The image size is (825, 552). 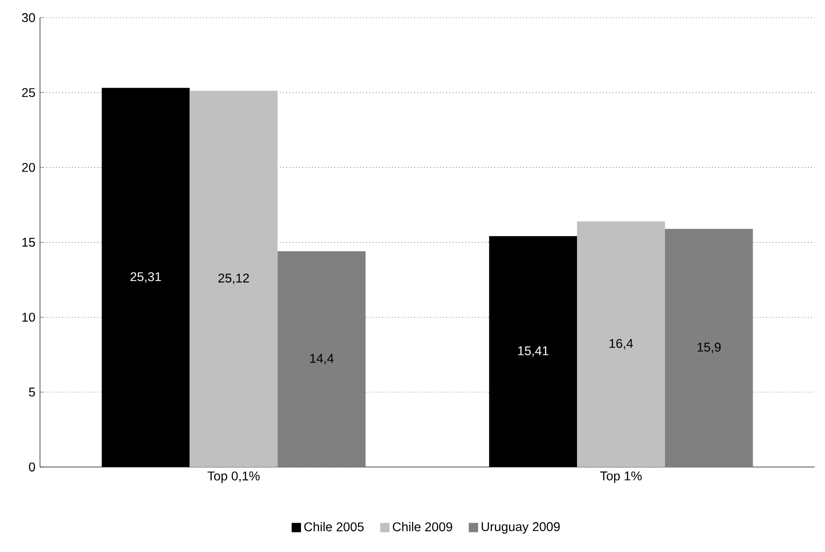 I want to click on x-tick-label: Top 0,1%, so click(x=234, y=477).